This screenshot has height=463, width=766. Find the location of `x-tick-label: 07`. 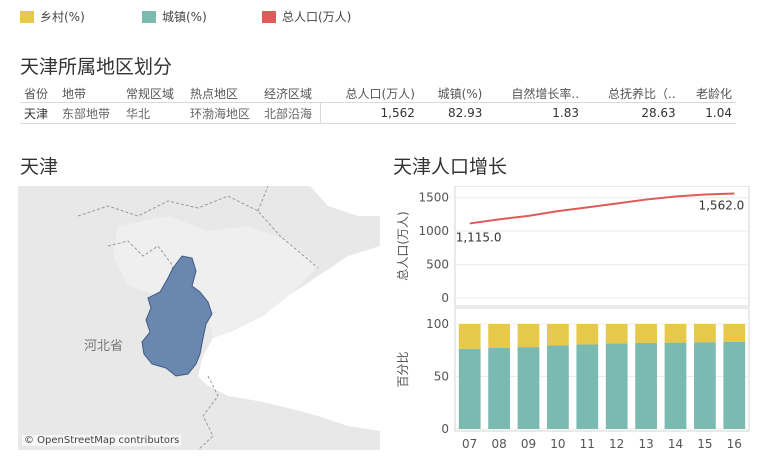

x-tick-label: 07 is located at coordinates (469, 444).